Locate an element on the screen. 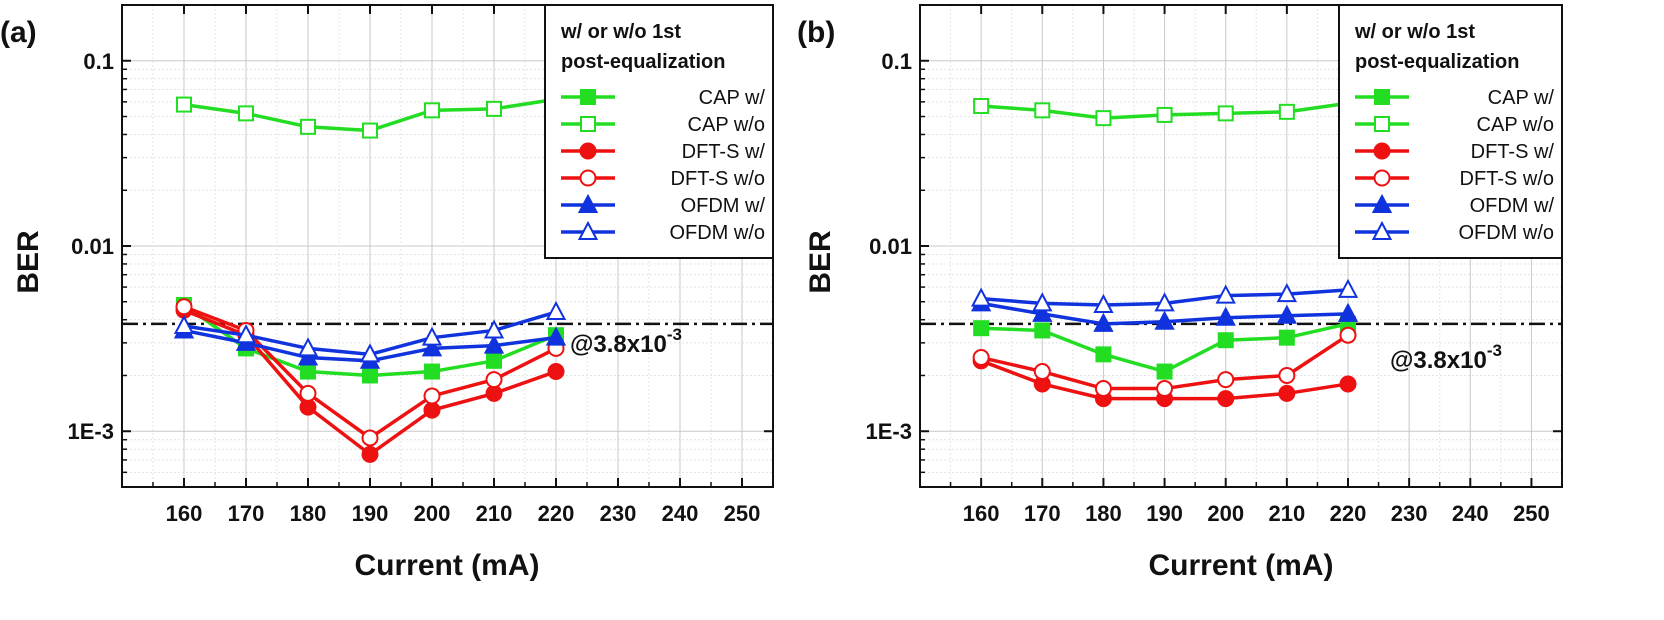 The height and width of the screenshot is (620, 1664). legend-label: DFT-S w/ is located at coordinates (724, 152).